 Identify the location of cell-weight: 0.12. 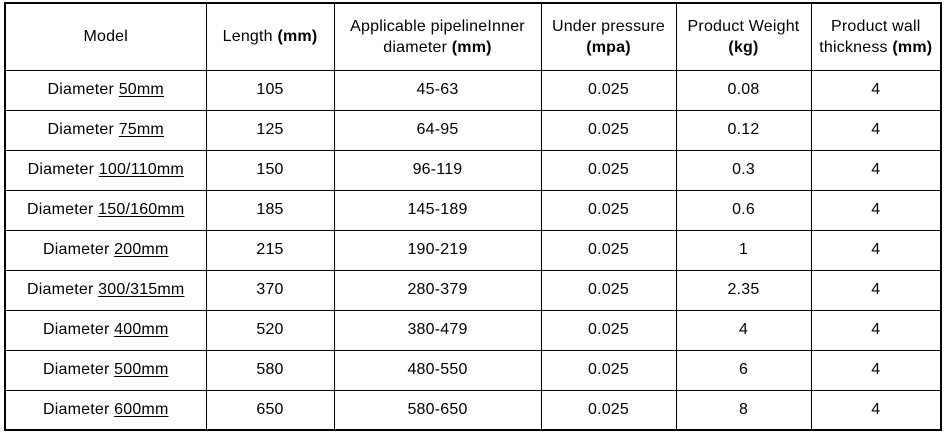
(743, 130).